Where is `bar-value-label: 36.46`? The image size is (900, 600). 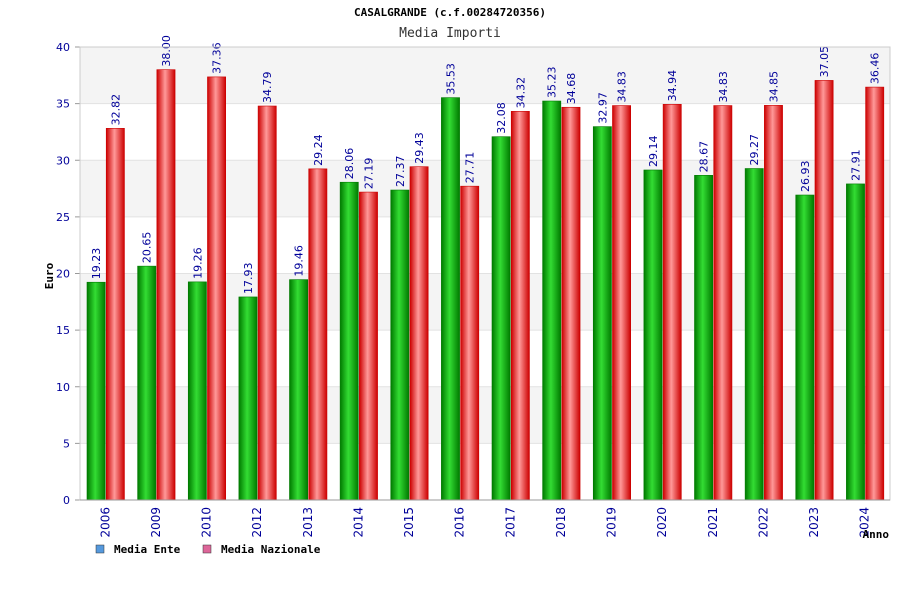
bar-value-label: 36.46 is located at coordinates (875, 69).